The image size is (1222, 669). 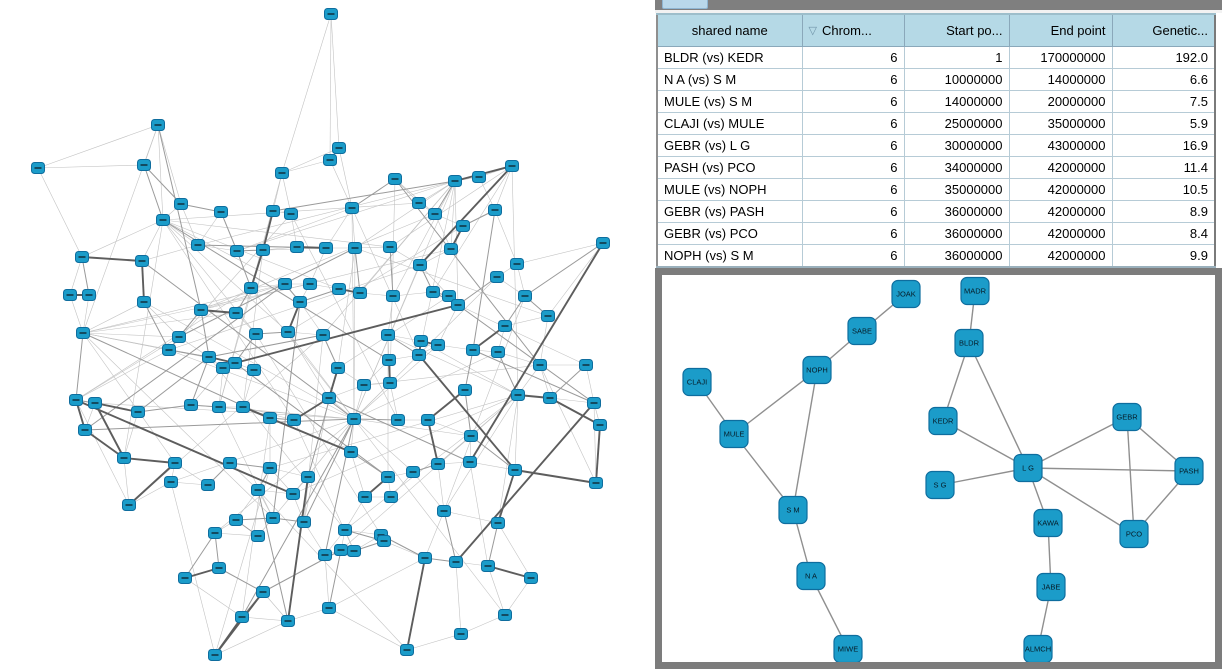 What do you see at coordinates (793, 510) in the screenshot?
I see `network-node-S-M: S M` at bounding box center [793, 510].